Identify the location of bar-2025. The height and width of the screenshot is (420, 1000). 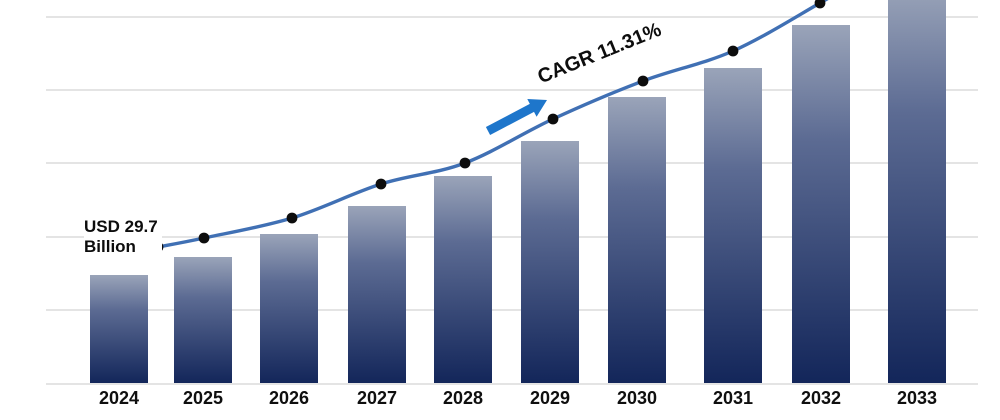
(203, 320).